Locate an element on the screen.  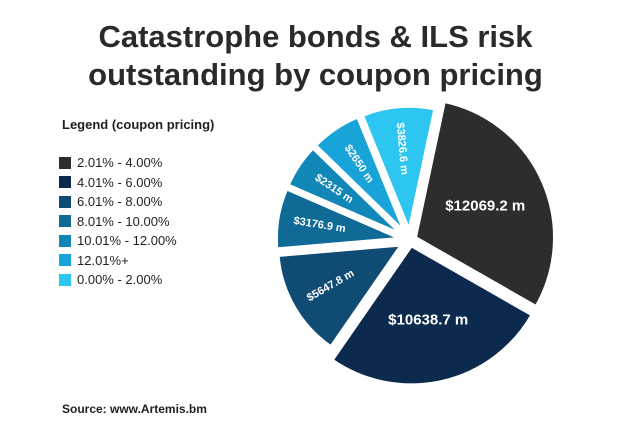
slice-data-label: $12069.2 m is located at coordinates (485, 205).